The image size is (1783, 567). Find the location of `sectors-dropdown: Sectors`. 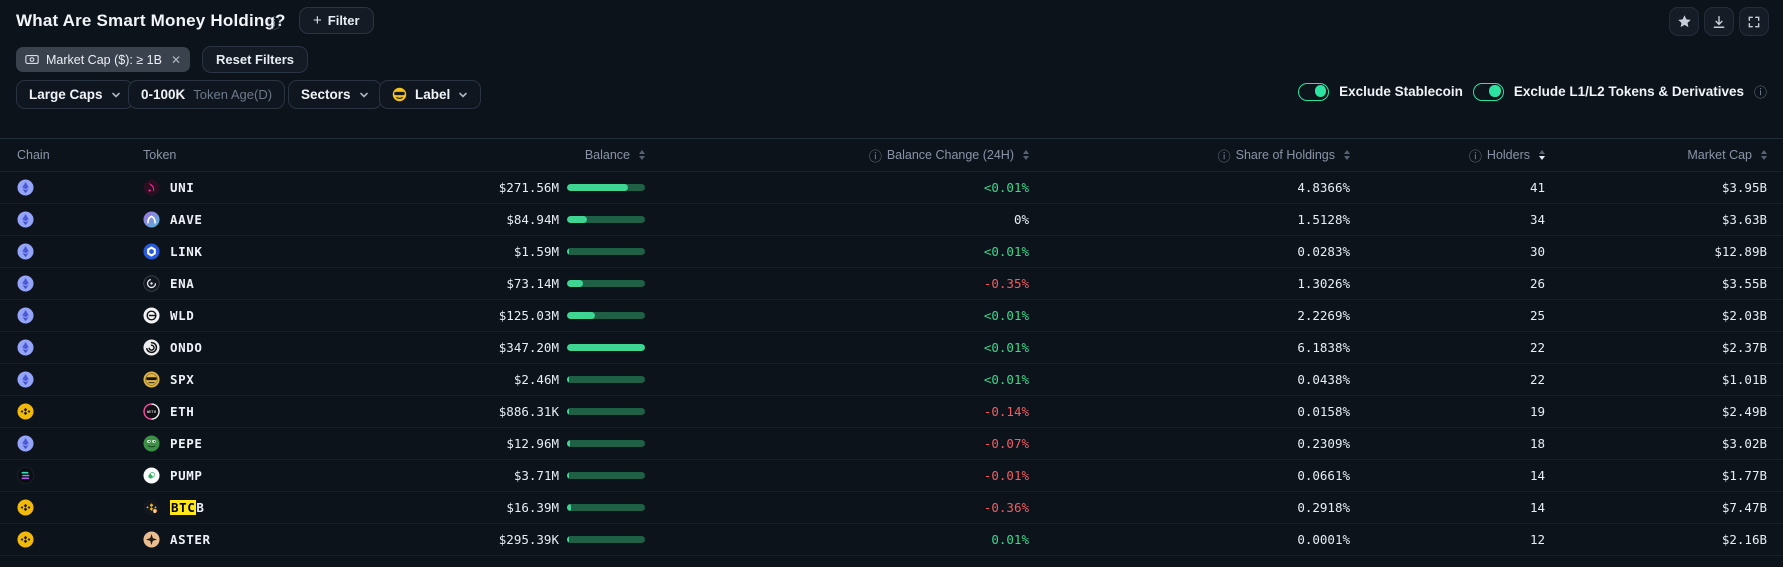

sectors-dropdown: Sectors is located at coordinates (335, 94).